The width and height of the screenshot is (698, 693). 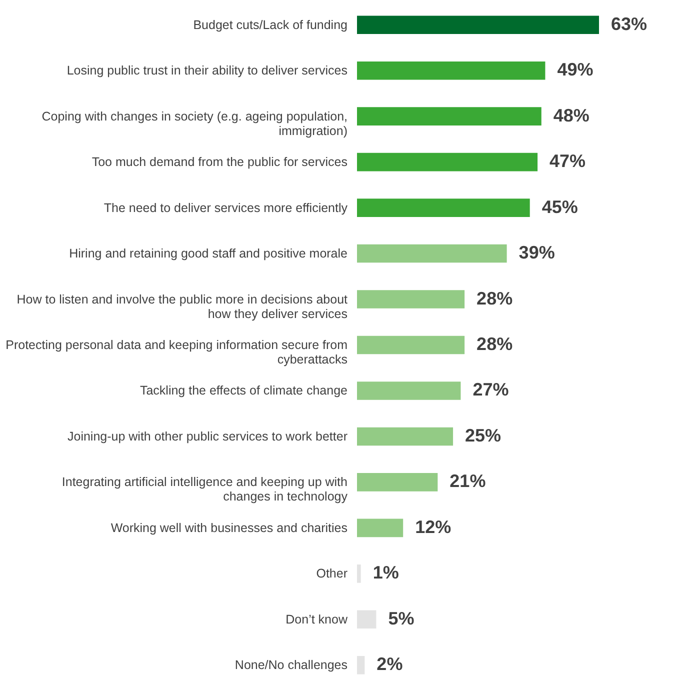 What do you see at coordinates (205, 489) in the screenshot?
I see `y-tick-label: Integrating artificial intelligence and keeping up with changes in technology` at bounding box center [205, 489].